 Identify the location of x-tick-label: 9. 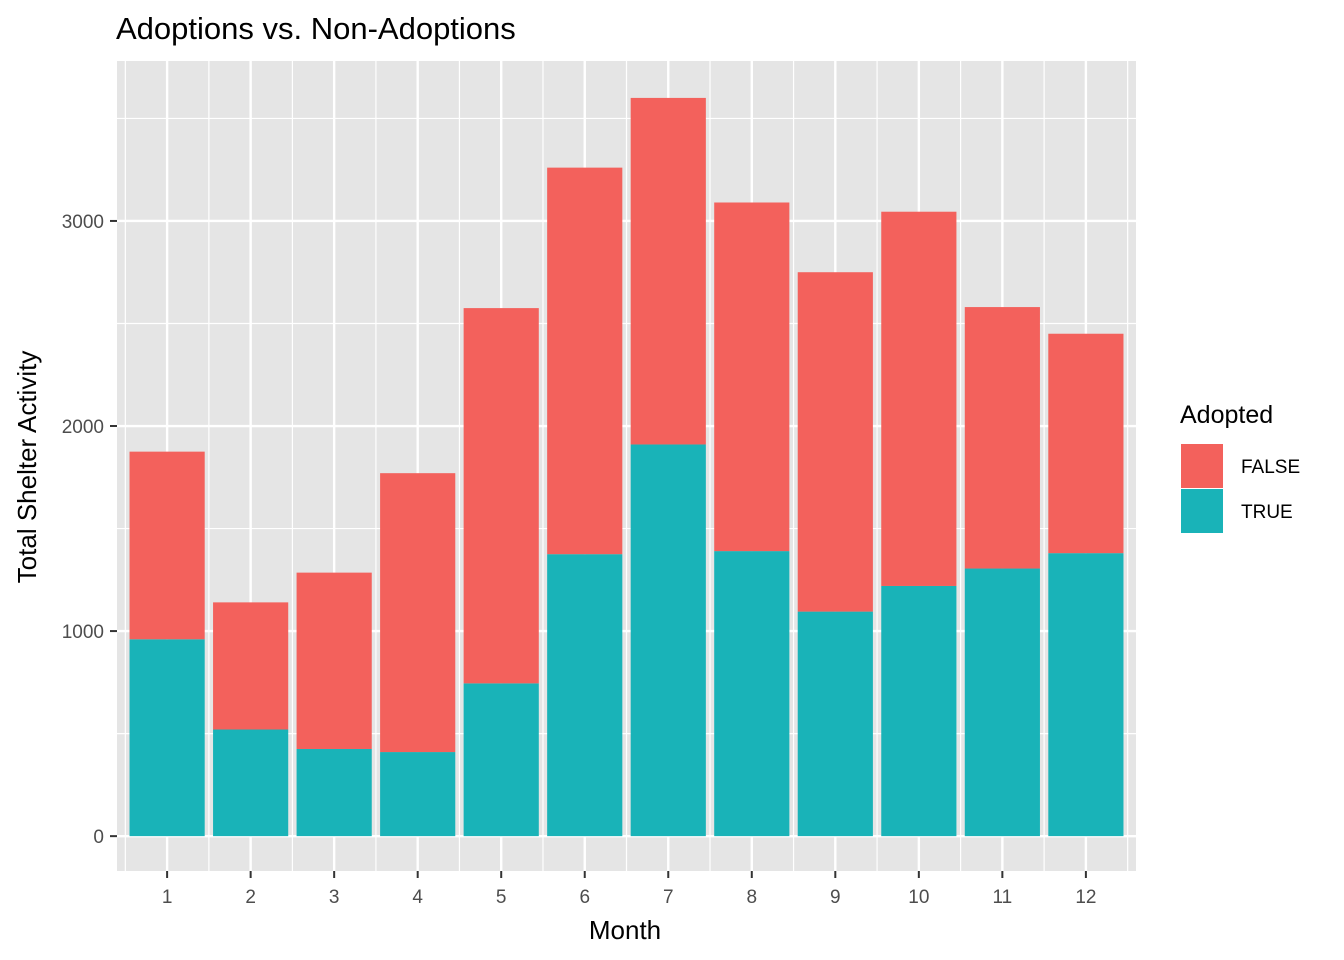
(835, 897).